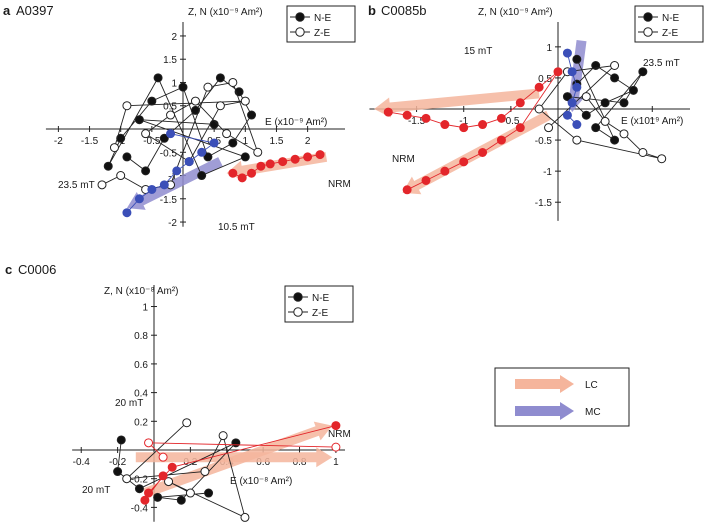 This screenshot has height=530, width=720. I want to click on panel-a-x-tick-label: -1.5, so click(90, 141).